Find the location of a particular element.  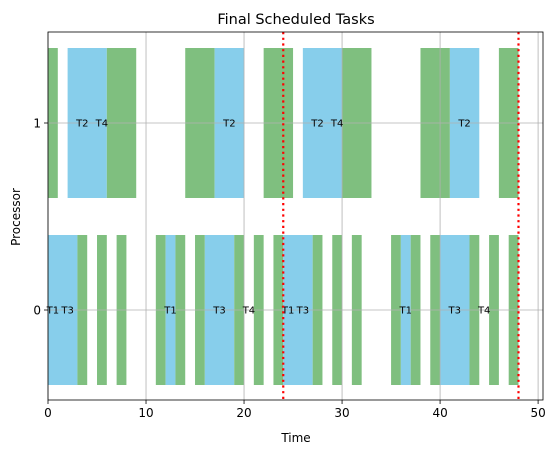

y-axis-label: Processor is located at coordinates (16, 217).